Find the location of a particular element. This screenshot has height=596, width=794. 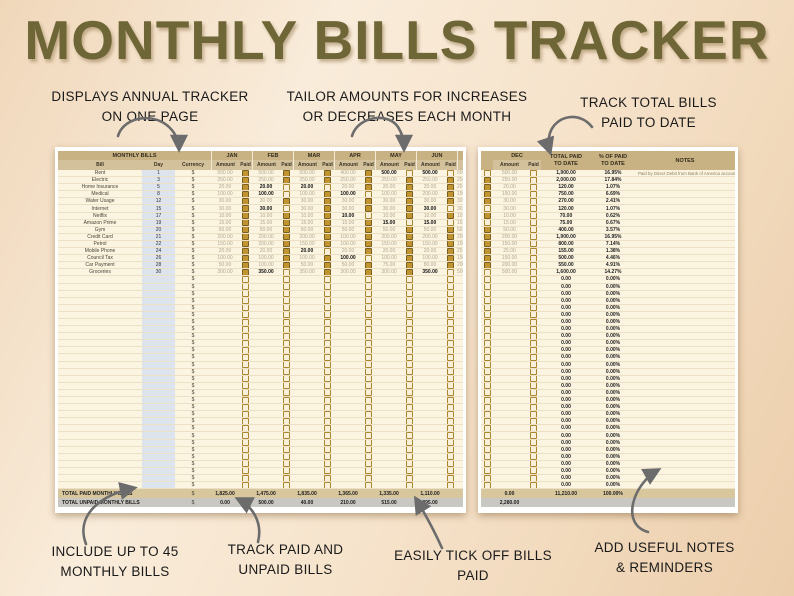

amount-cell: 400.00 is located at coordinates (348, 174).